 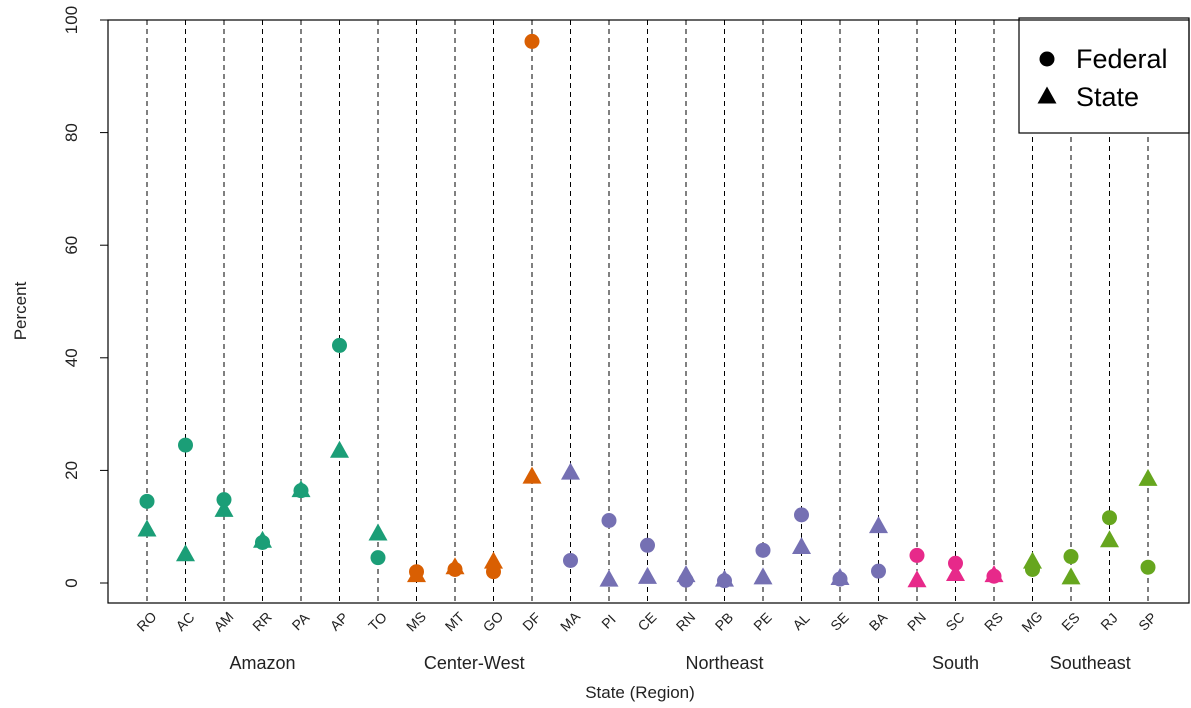 I want to click on x-tick-label-pn: PN, so click(x=916, y=621).